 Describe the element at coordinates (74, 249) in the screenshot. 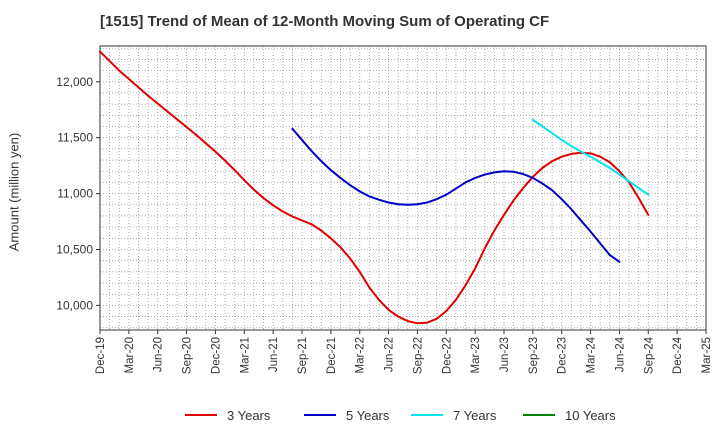

I see `y-tick-label: 10,500` at that location.